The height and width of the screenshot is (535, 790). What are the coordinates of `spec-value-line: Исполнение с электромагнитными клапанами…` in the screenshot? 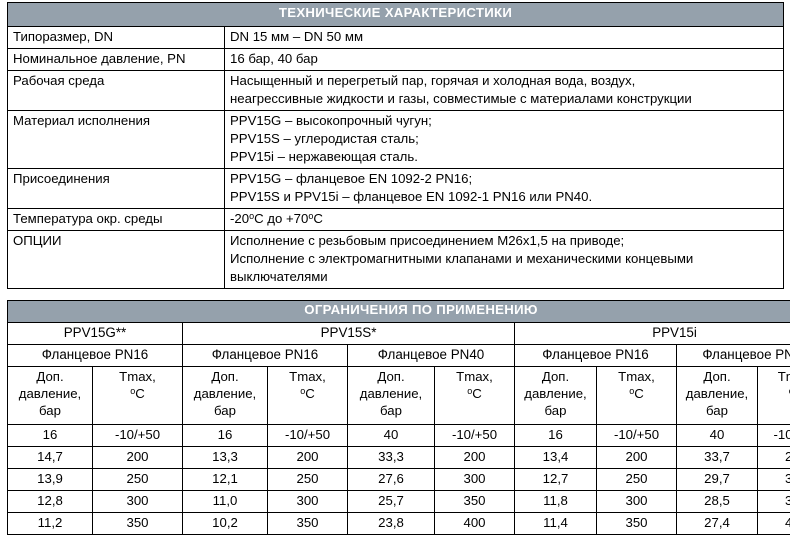 It's located at (504, 259).